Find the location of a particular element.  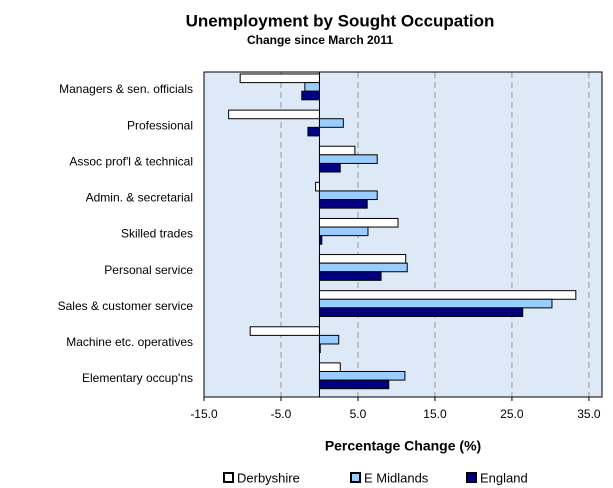

x-tick-label: 15.0 is located at coordinates (435, 414).